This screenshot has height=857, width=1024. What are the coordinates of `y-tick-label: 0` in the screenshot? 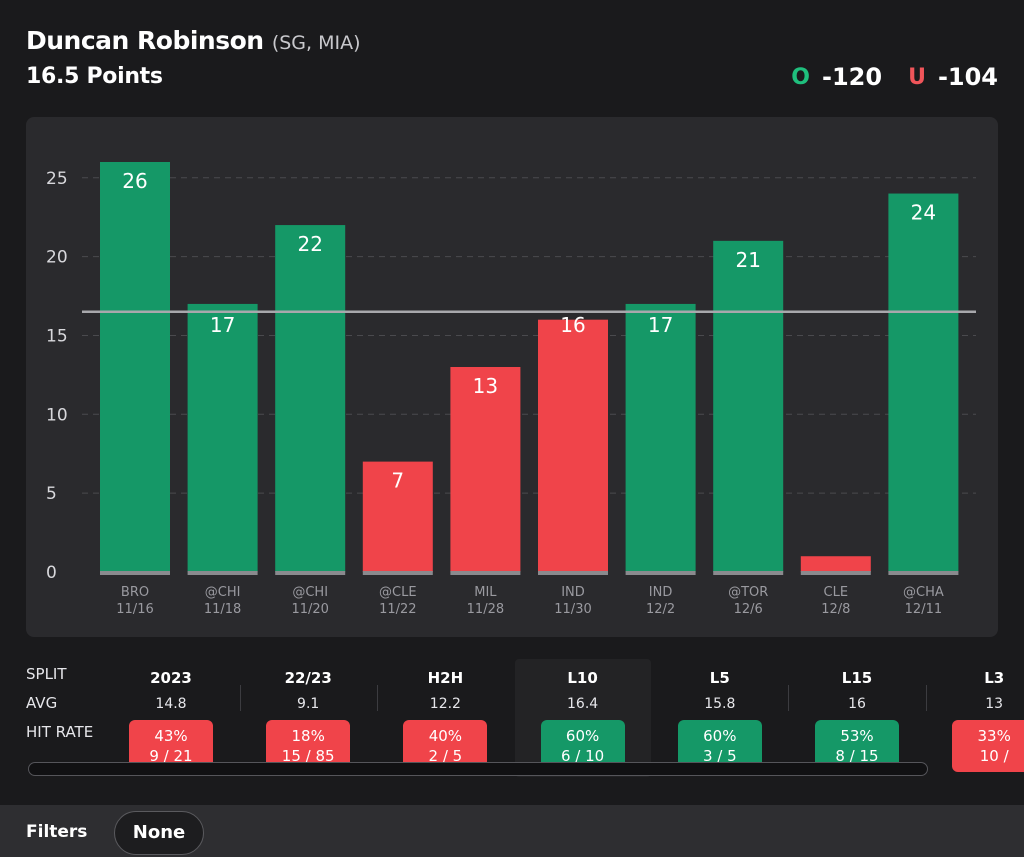 It's located at (51, 573).